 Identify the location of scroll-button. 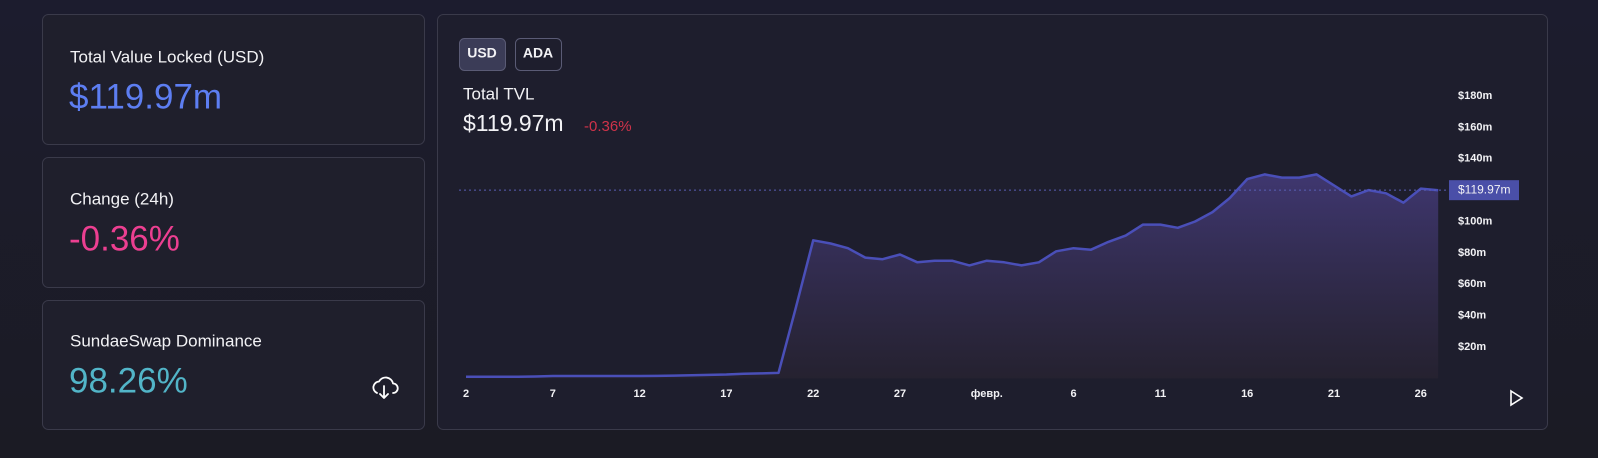
(1517, 398).